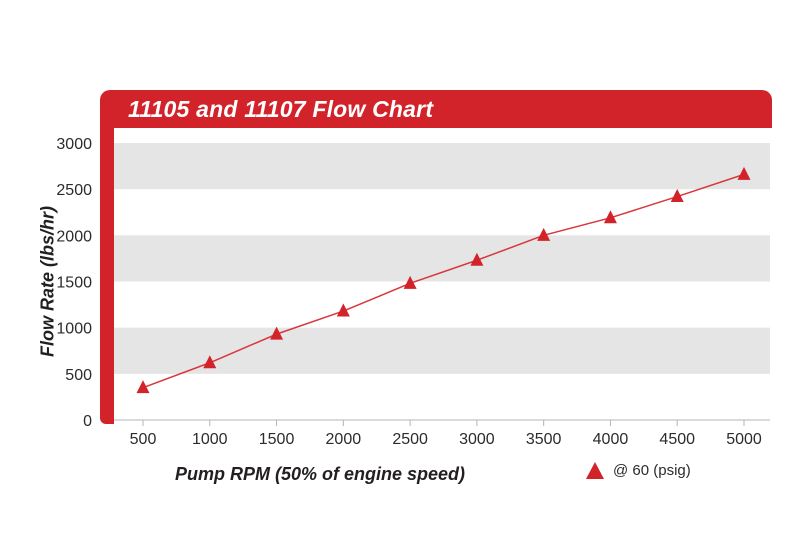 The width and height of the screenshot is (800, 554). I want to click on x-tick-label: 2000, so click(344, 439).